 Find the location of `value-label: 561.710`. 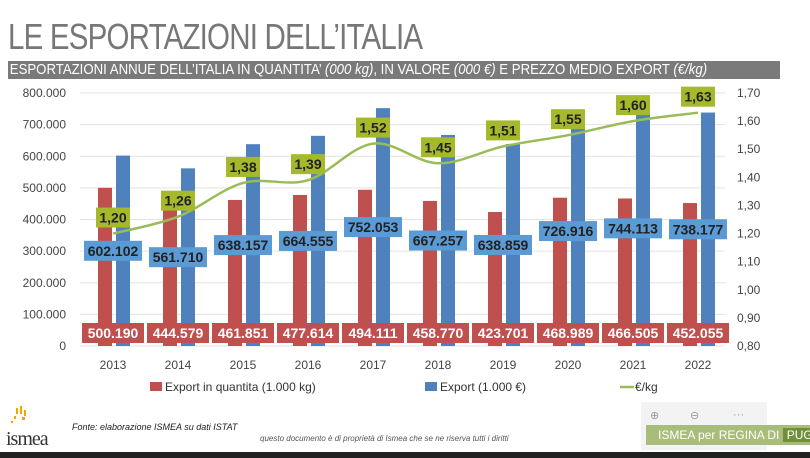

value-label: 561.710 is located at coordinates (178, 257).